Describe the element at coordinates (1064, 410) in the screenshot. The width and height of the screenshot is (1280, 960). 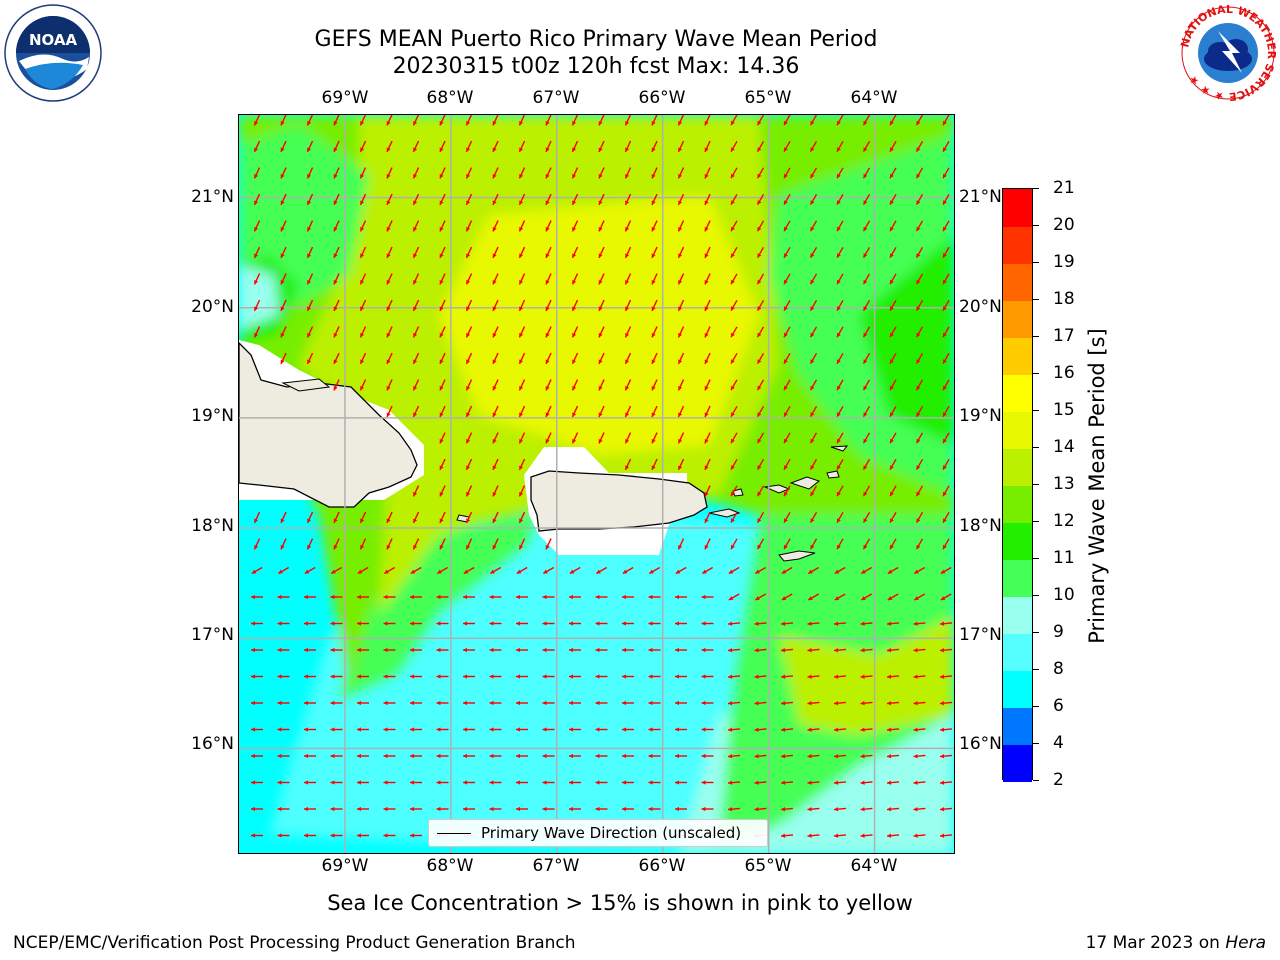
I see `colorbar-tick-label: 15` at that location.